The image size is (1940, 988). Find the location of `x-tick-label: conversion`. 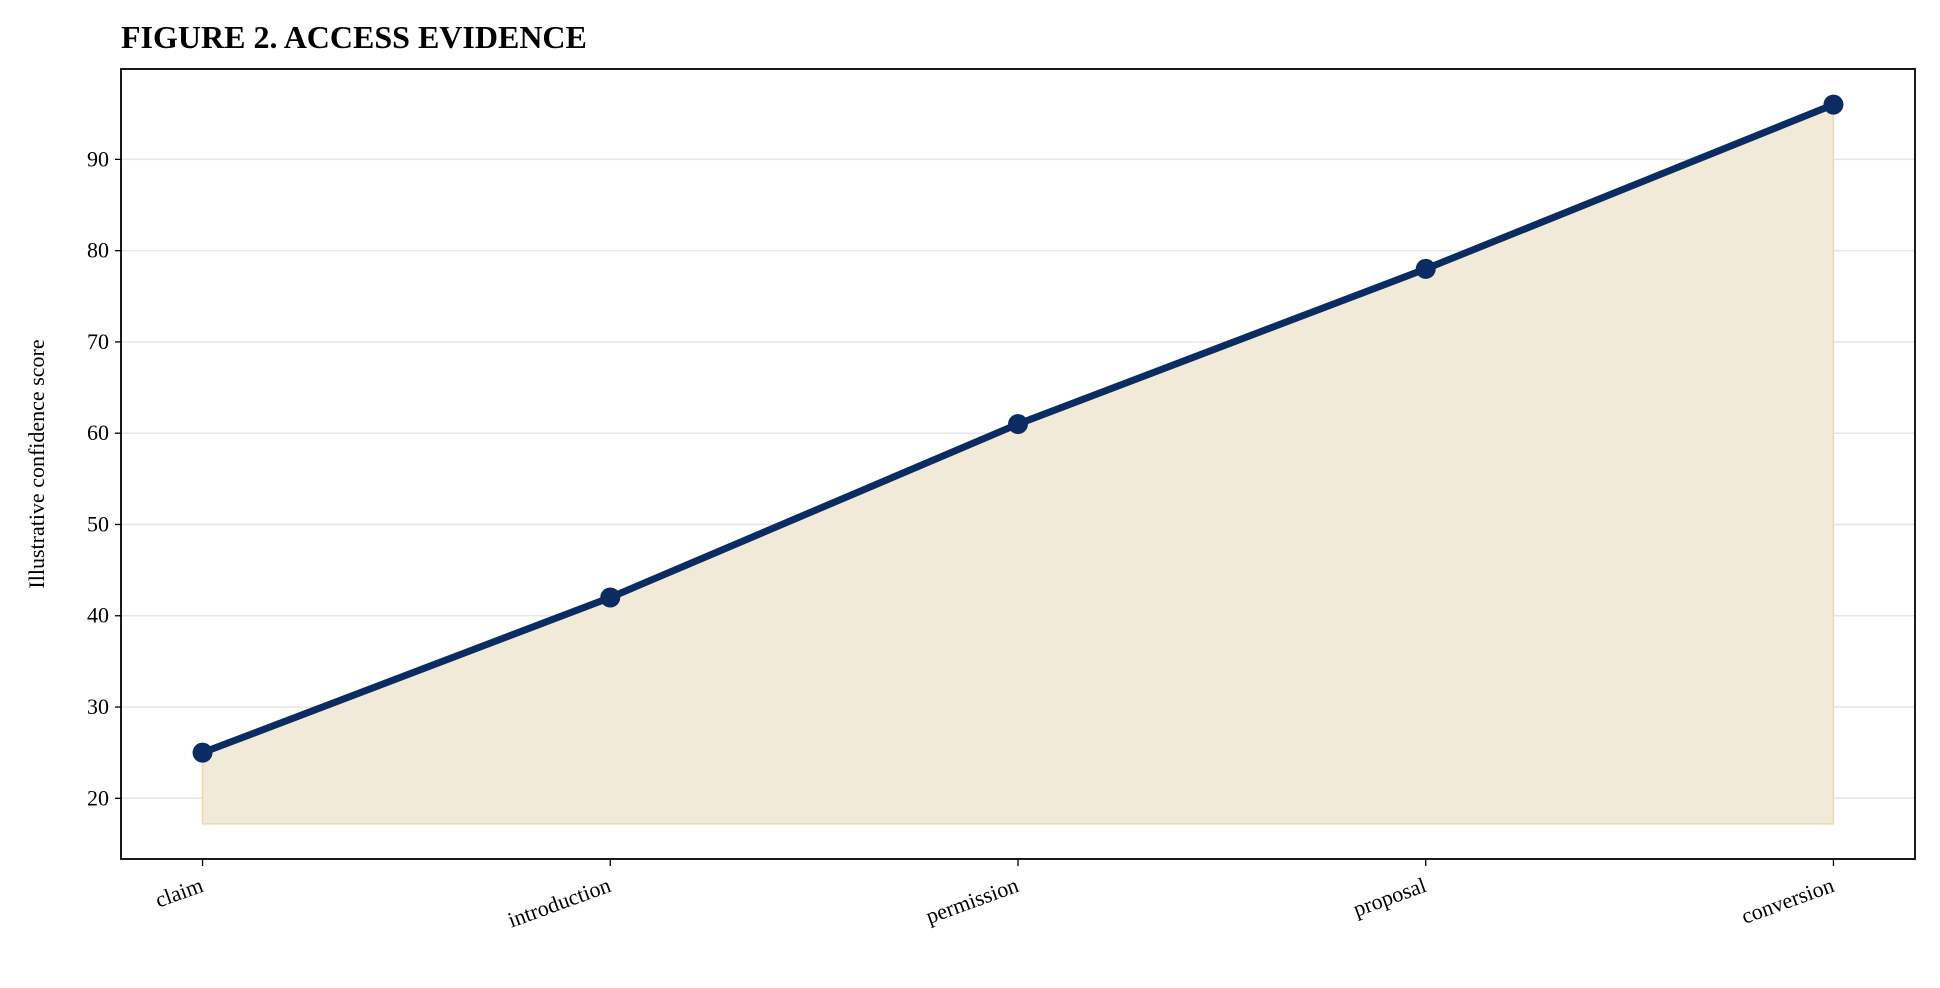

x-tick-label: conversion is located at coordinates (1787, 900).